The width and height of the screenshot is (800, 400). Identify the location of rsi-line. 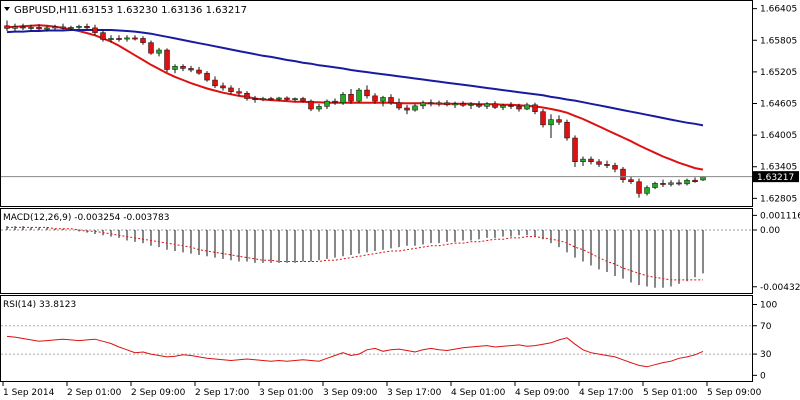
(355, 351).